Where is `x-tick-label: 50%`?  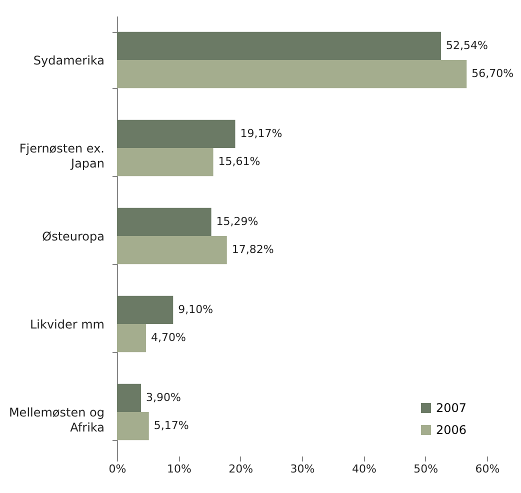 x-tick-label: 50% is located at coordinates (426, 469).